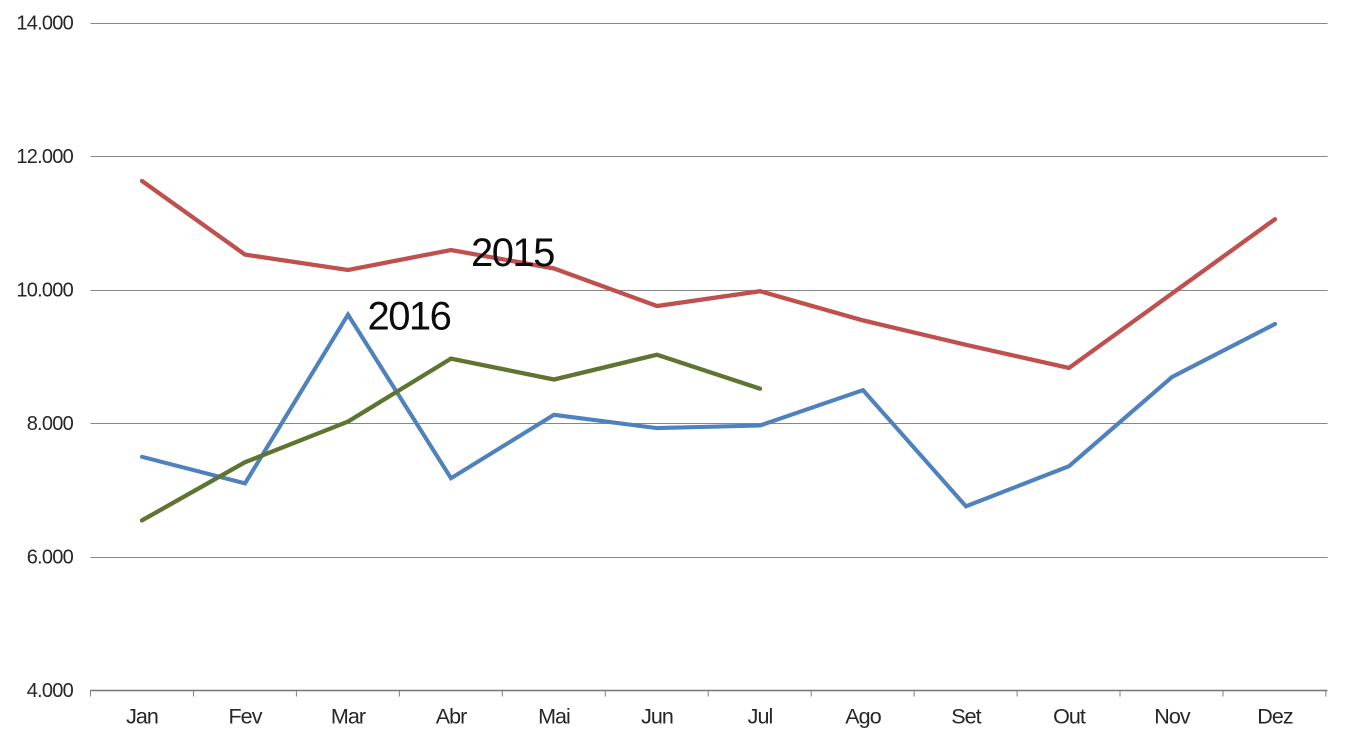  Describe the element at coordinates (50, 558) in the screenshot. I see `svg-text: 6.000` at that location.